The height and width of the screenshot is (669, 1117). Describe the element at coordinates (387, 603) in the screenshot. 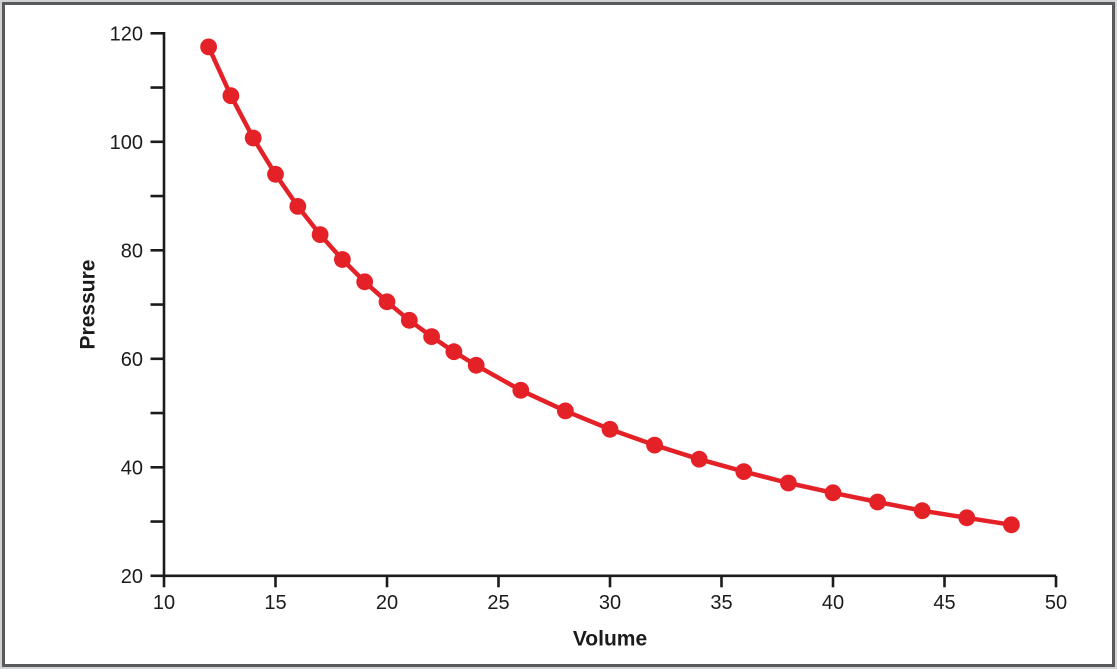

I see `x-tick-label: 20` at that location.